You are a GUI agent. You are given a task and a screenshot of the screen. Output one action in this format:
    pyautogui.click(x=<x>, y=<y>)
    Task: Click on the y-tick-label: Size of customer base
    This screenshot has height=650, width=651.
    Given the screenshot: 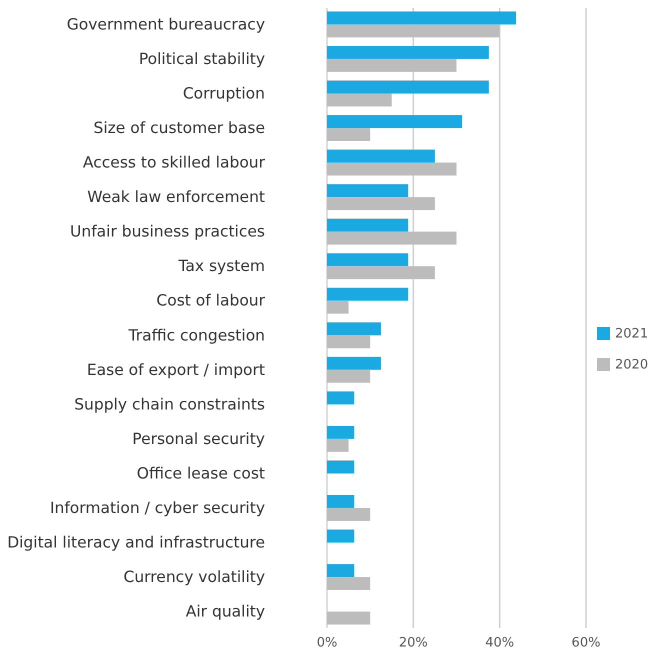 What is the action you would take?
    pyautogui.click(x=179, y=128)
    